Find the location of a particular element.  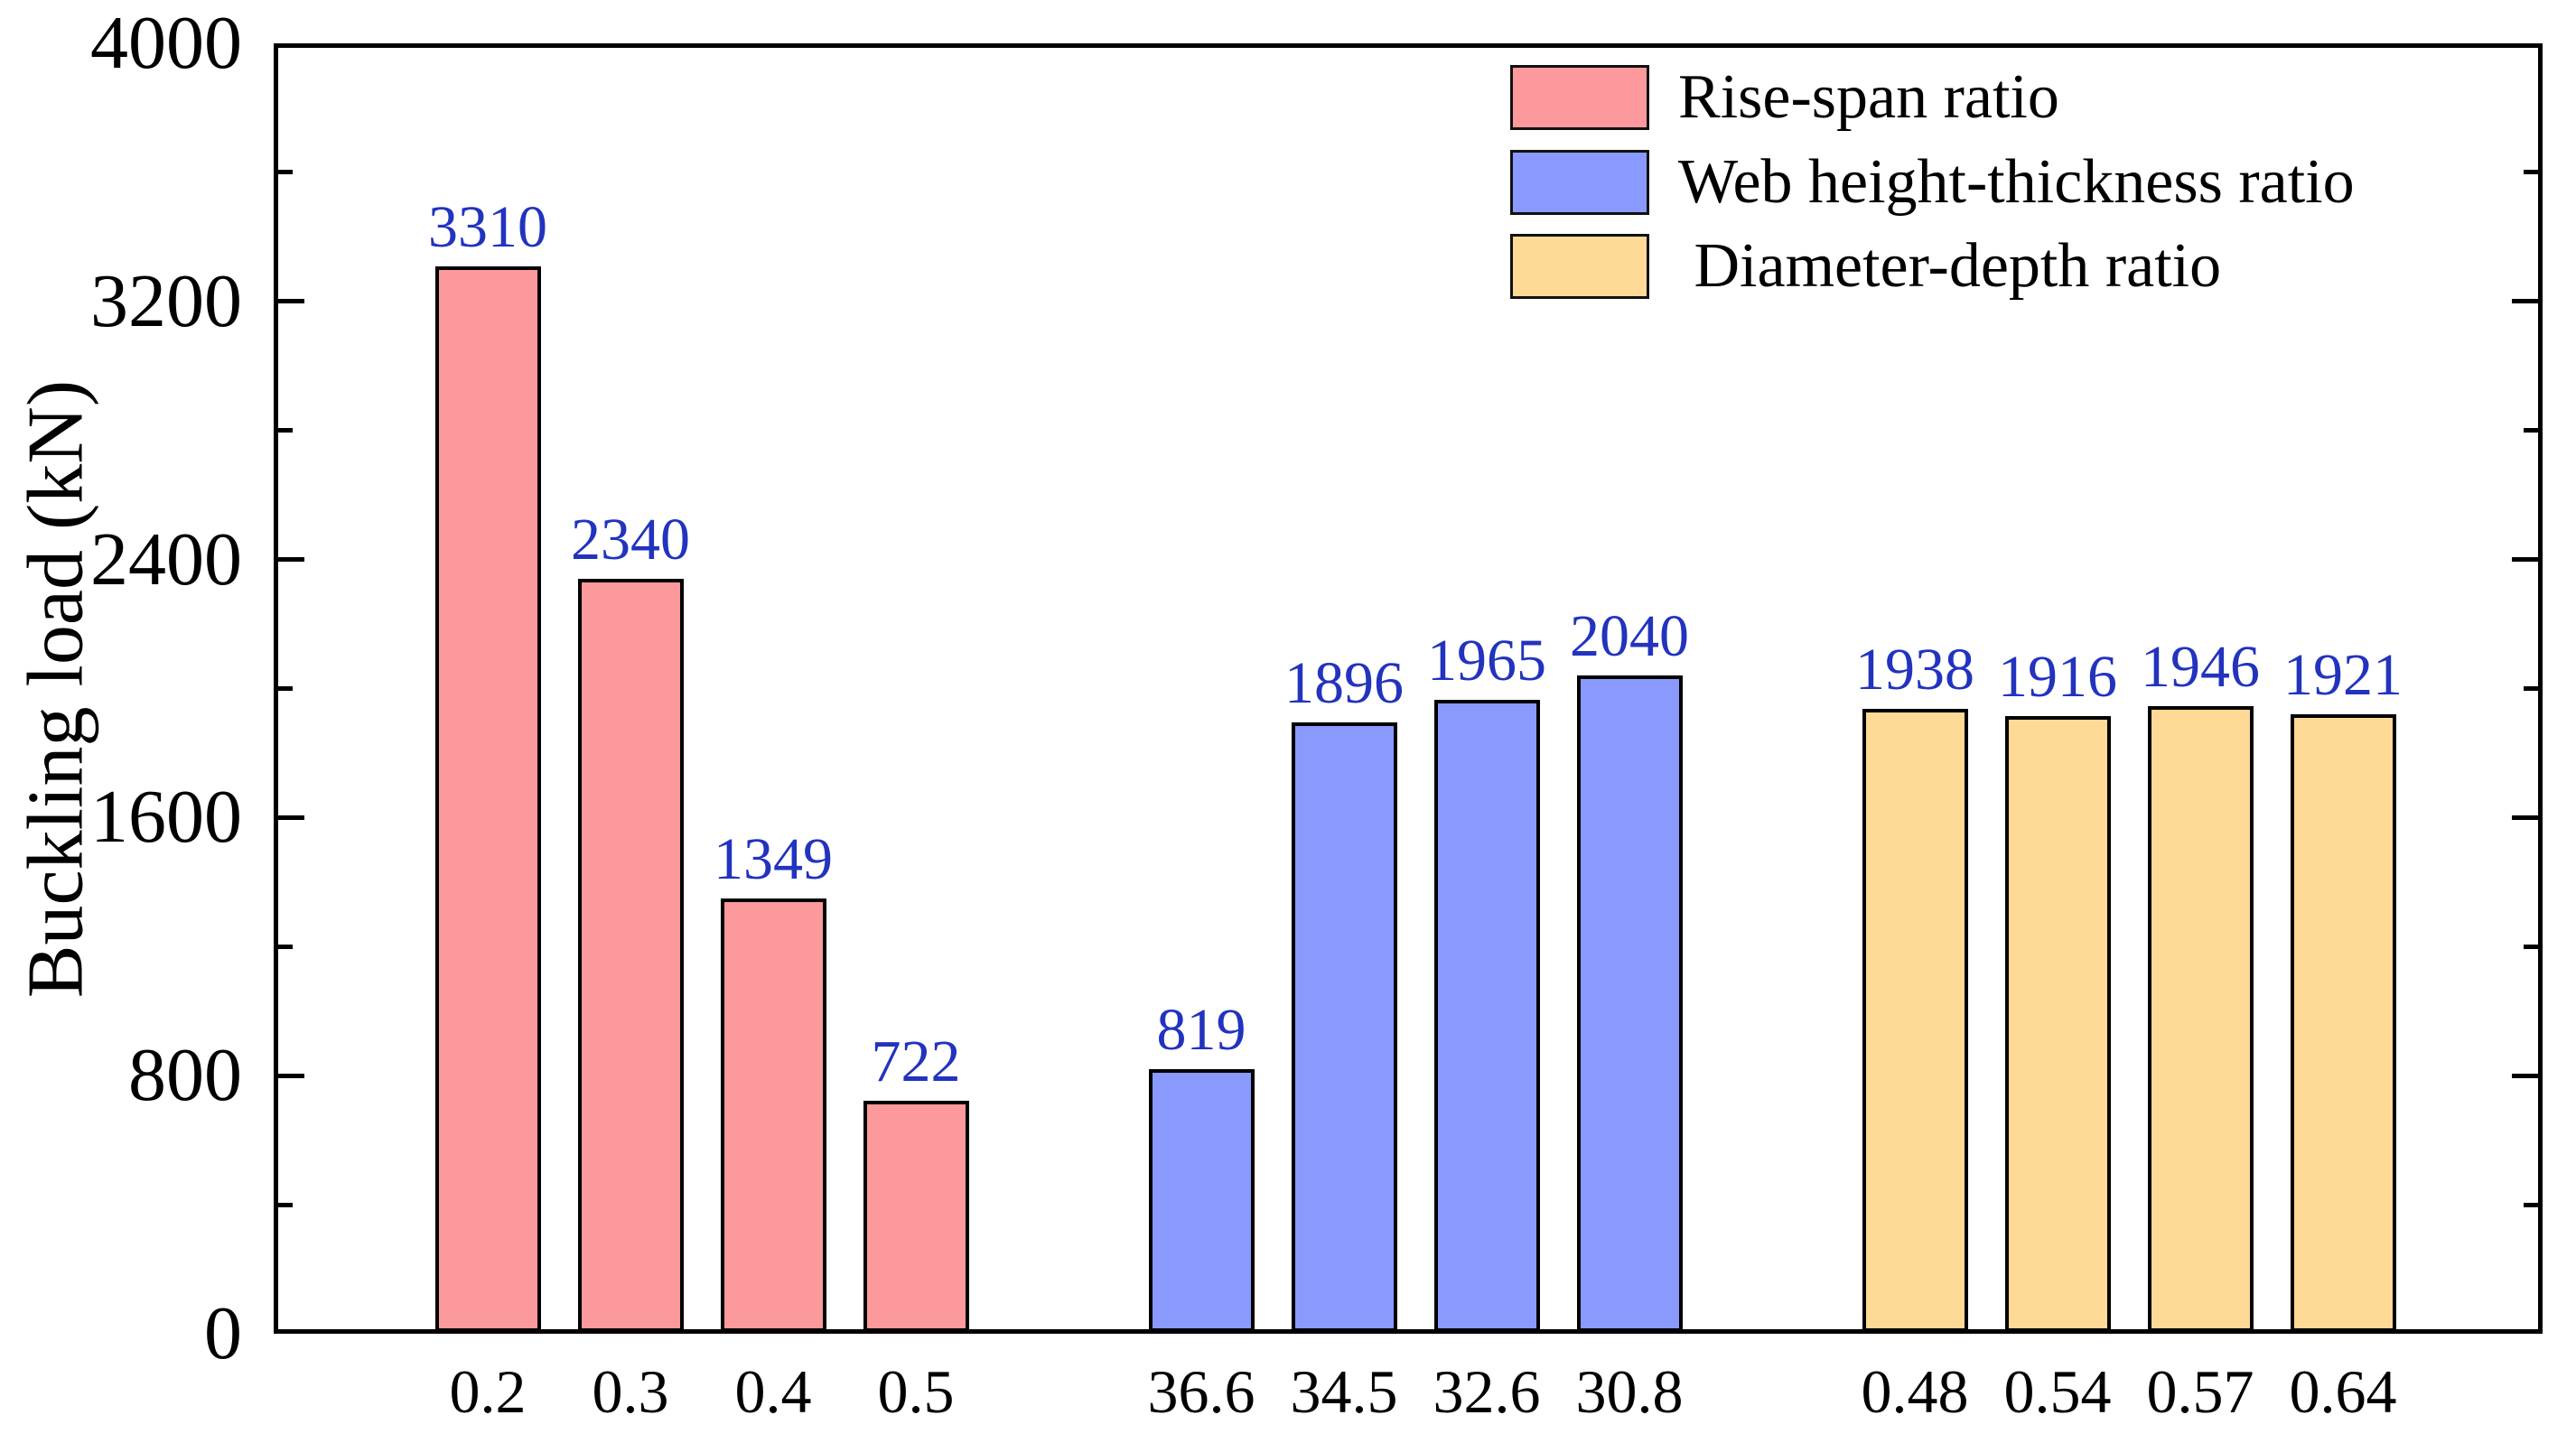

bar-value-label: 1916 is located at coordinates (2058, 677).